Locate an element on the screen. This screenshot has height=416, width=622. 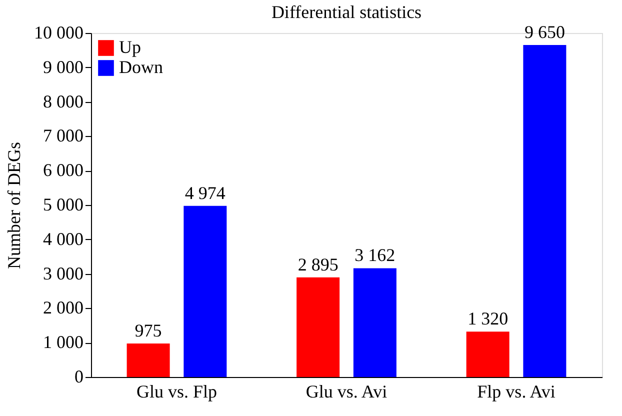
data-label: 9 650 is located at coordinates (544, 32).